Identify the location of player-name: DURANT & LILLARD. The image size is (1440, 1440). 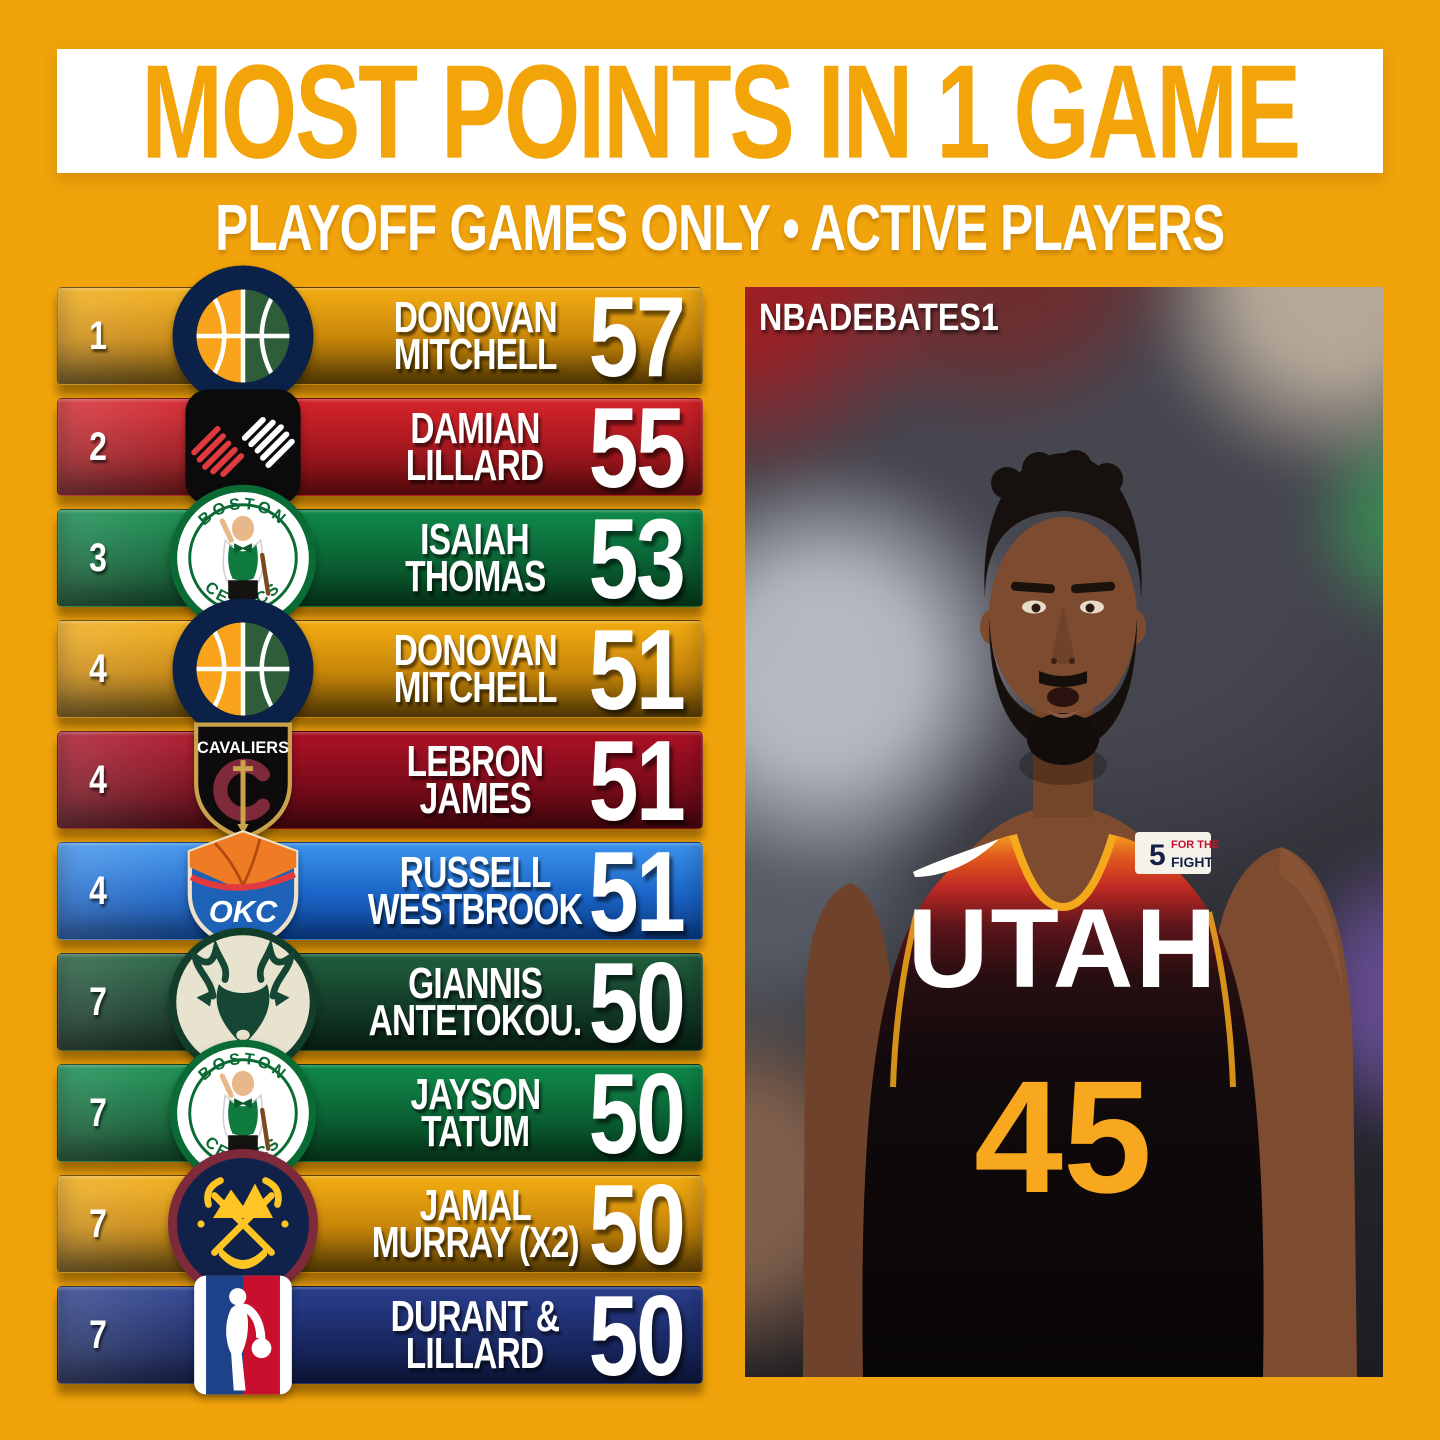
(475, 1335).